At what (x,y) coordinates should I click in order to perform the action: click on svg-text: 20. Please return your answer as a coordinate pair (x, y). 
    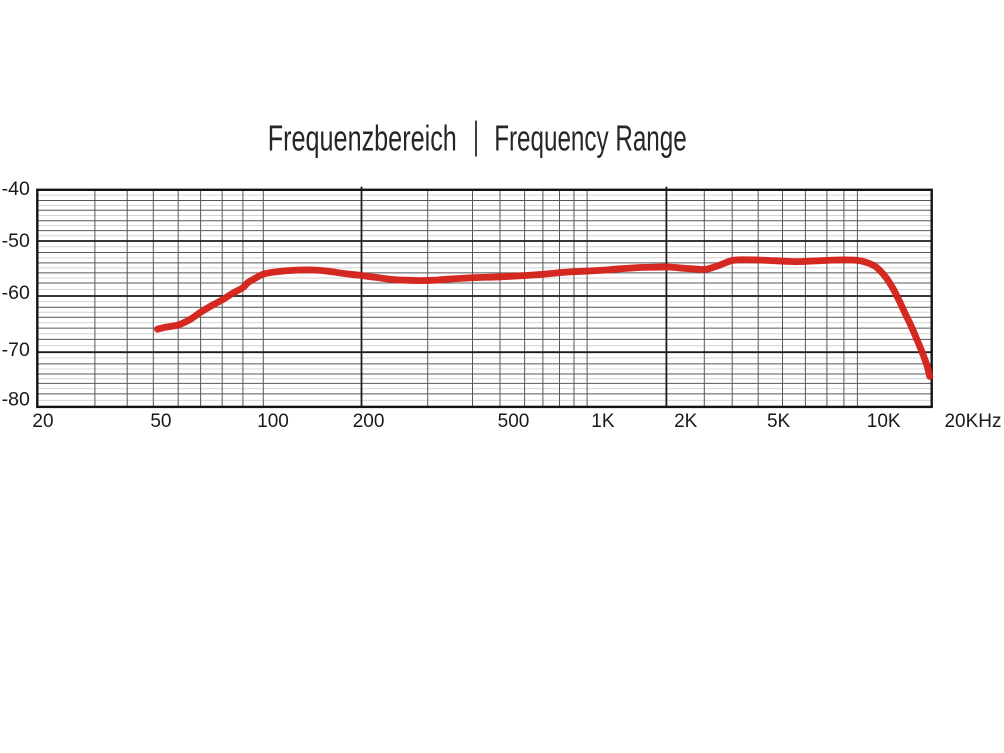
    Looking at the image, I should click on (42, 421).